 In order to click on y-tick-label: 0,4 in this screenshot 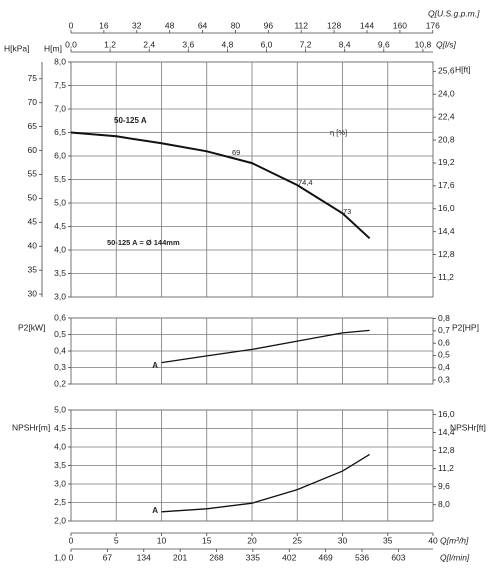, I will do `click(60, 350)`.